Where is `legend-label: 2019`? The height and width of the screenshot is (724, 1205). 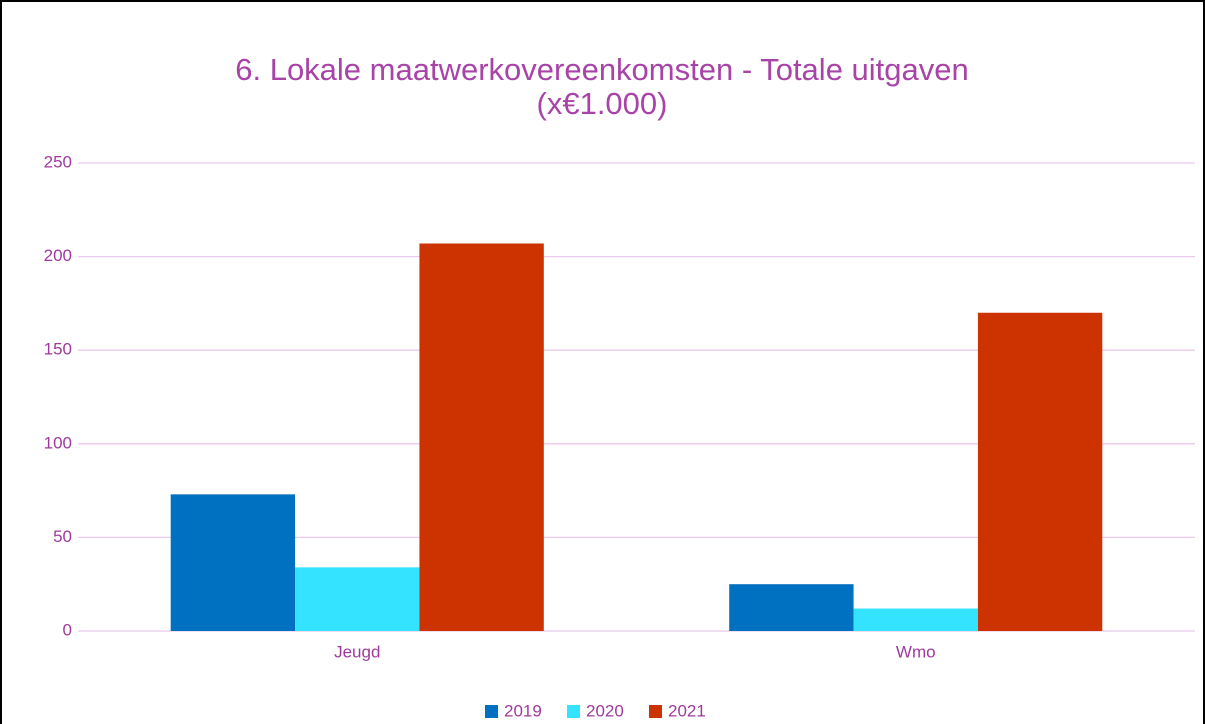
legend-label: 2019 is located at coordinates (523, 710).